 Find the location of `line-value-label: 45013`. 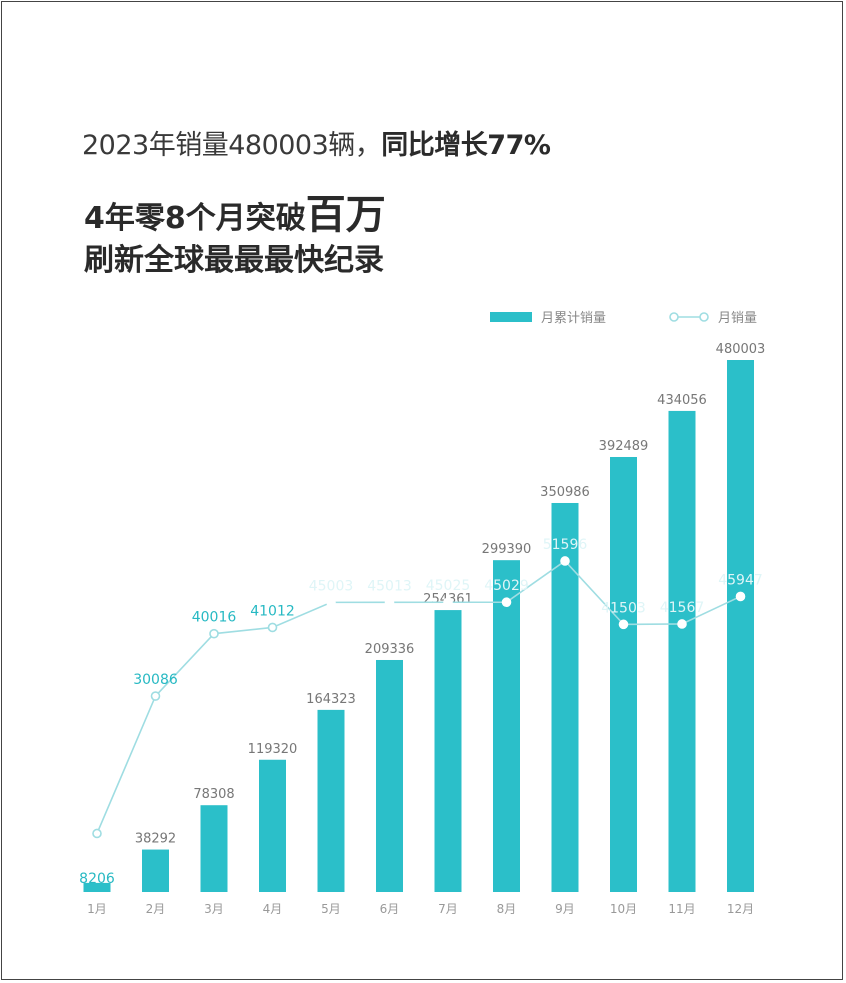

line-value-label: 45013 is located at coordinates (389, 586).